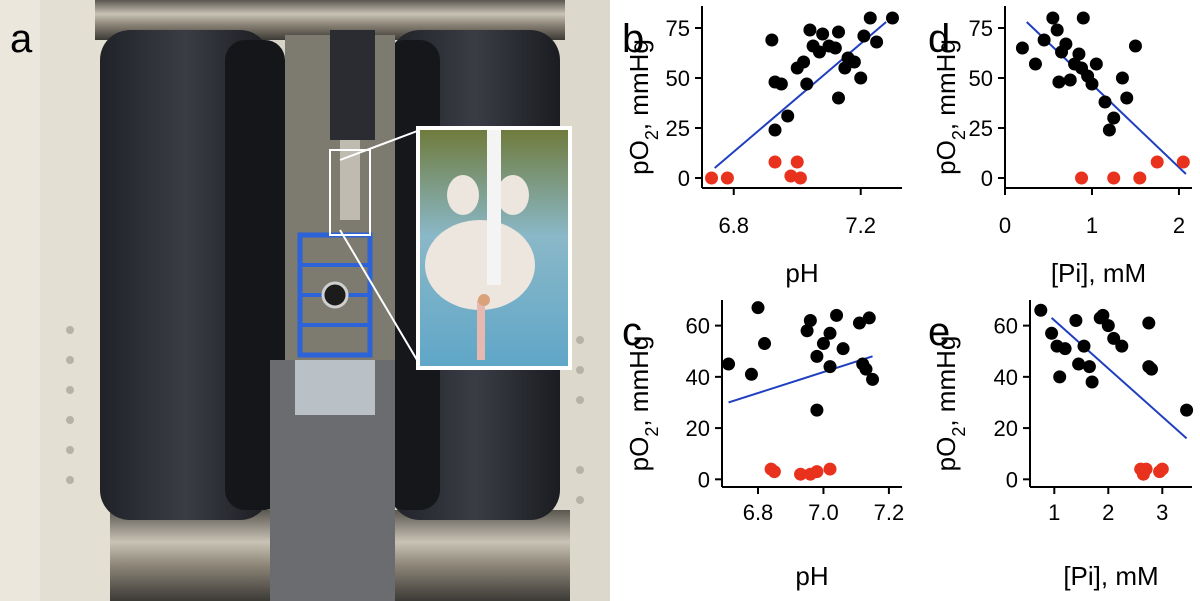  I want to click on panel-label-e: e, so click(939, 332).